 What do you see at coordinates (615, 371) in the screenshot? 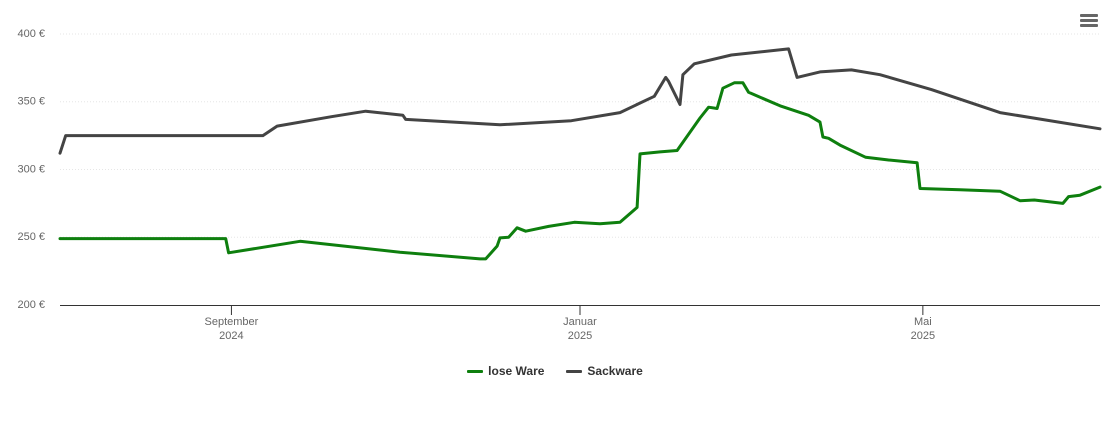
I see `legend-label: Sackware` at bounding box center [615, 371].